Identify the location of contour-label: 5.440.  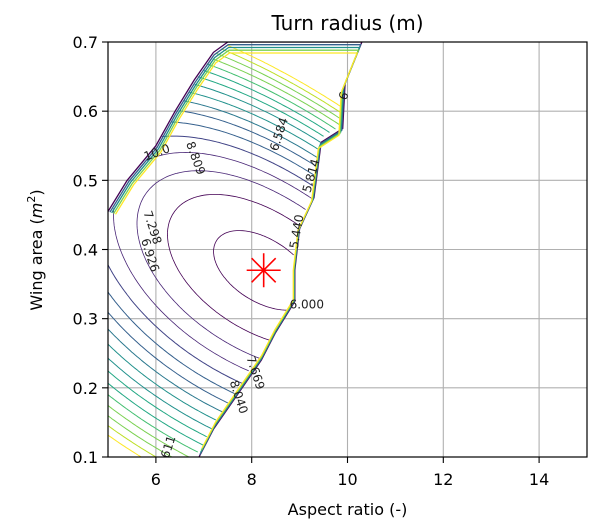
(297, 231).